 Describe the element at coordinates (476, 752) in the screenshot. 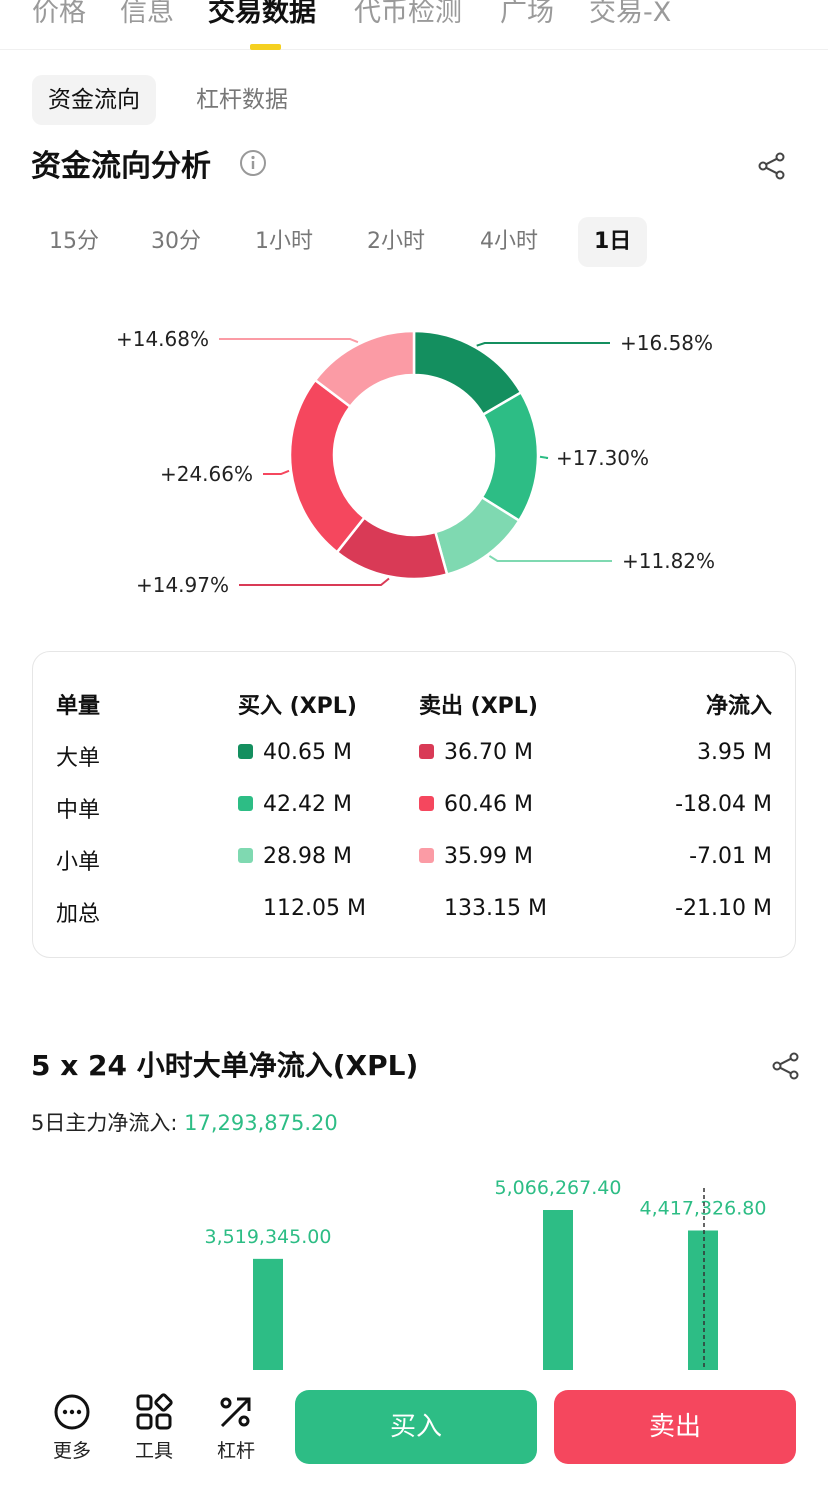

I see `row-large-sell: 36.70 M` at that location.